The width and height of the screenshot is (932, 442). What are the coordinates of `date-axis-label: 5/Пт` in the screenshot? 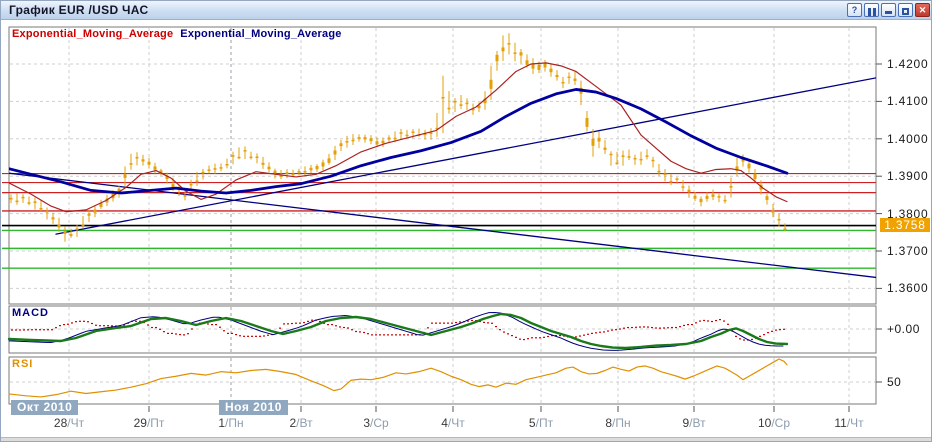 It's located at (541, 423).